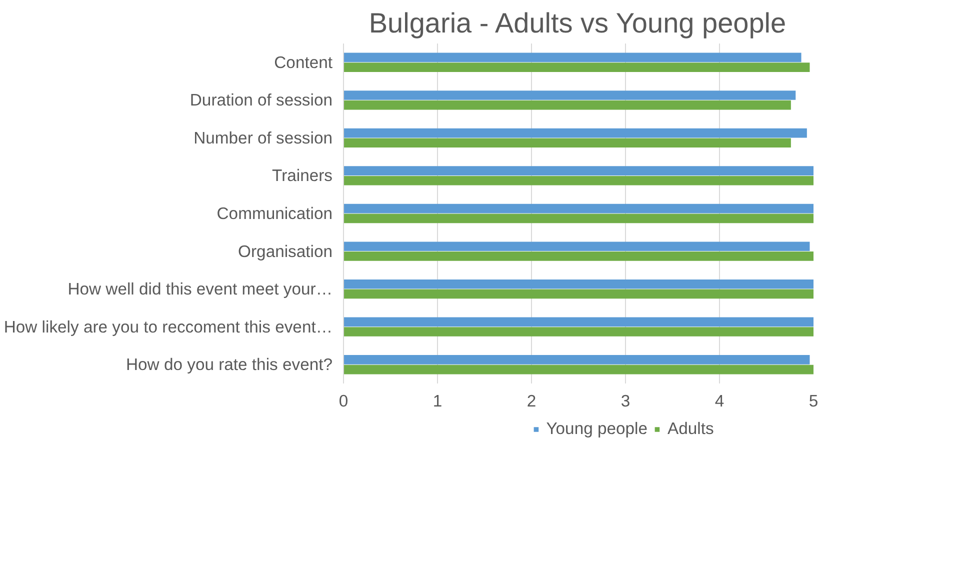  I want to click on y-tick-label: Duration of session, so click(261, 100).